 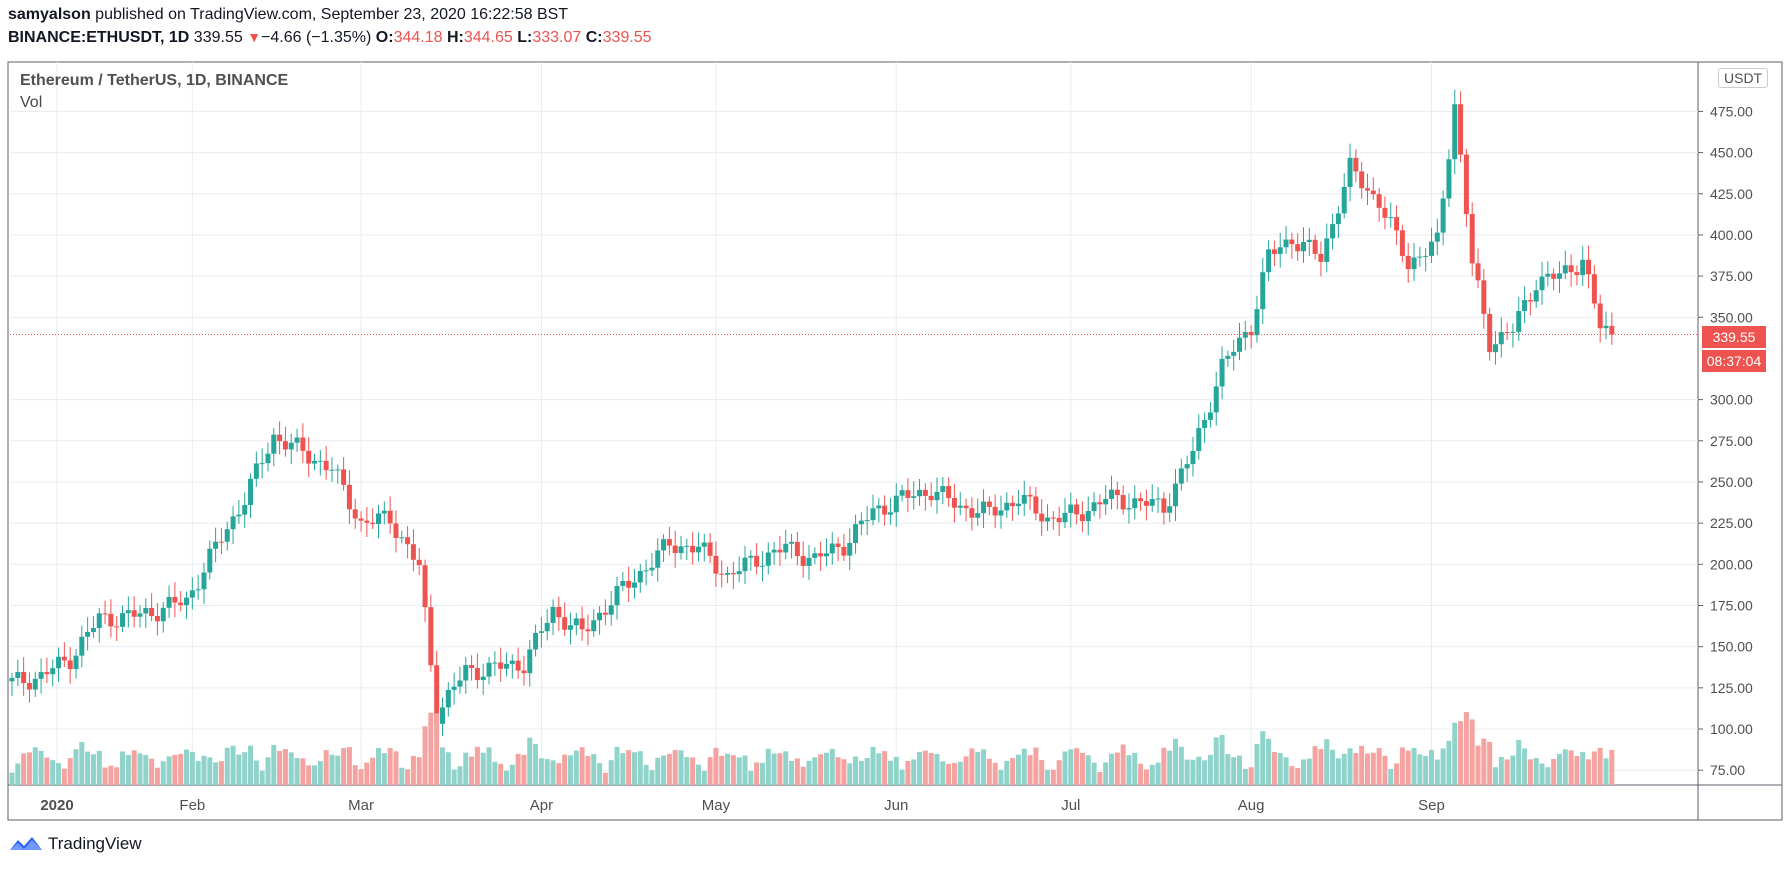 What do you see at coordinates (1251, 805) in the screenshot?
I see `x-tick-label: Aug` at bounding box center [1251, 805].